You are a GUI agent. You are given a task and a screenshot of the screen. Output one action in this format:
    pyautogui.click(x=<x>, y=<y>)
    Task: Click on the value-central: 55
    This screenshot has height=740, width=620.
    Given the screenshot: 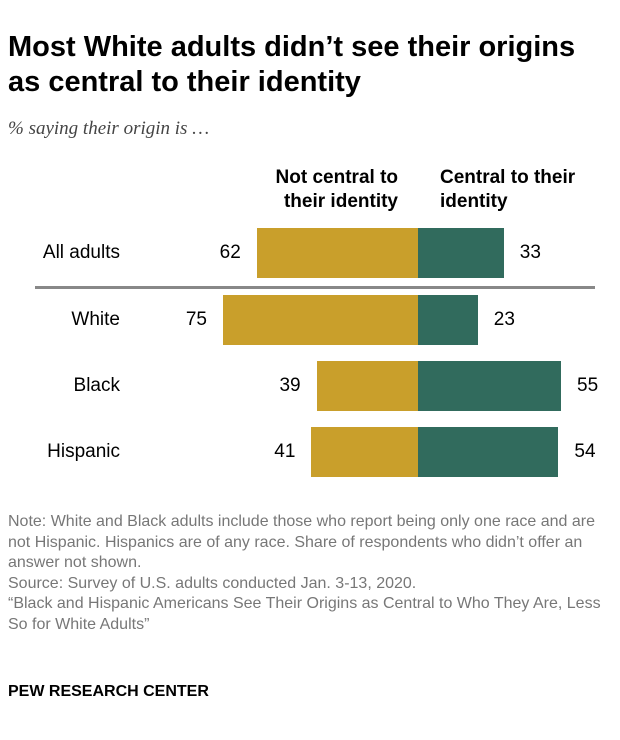 What is the action you would take?
    pyautogui.click(x=588, y=385)
    